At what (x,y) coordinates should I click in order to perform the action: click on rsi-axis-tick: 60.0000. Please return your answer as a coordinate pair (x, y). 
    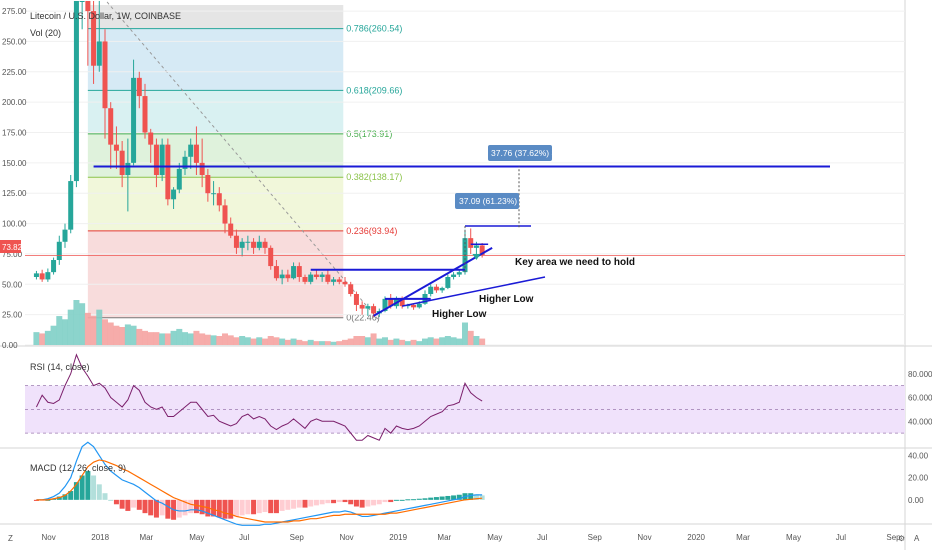
    Looking at the image, I should click on (920, 398).